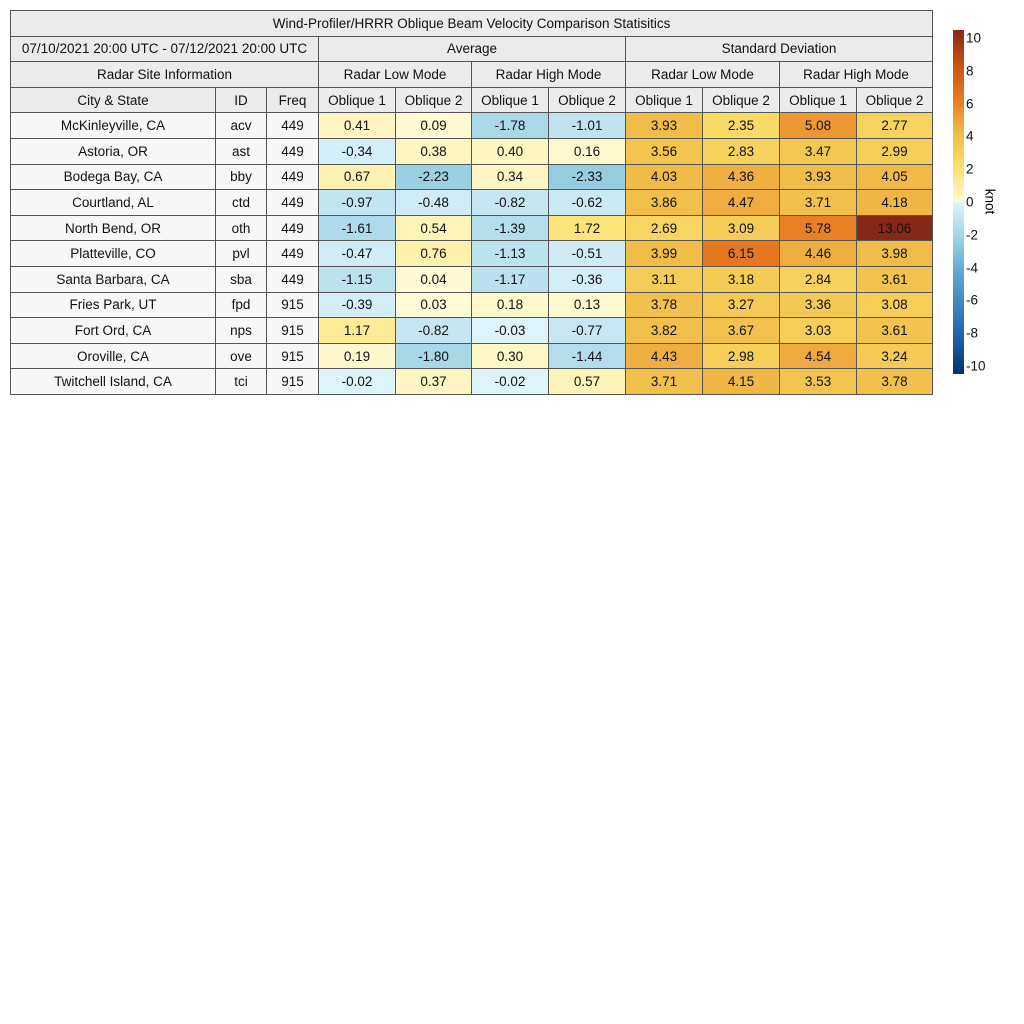 This screenshot has width=1024, height=1024. What do you see at coordinates (292, 305) in the screenshot?
I see `freq-cell: 915` at bounding box center [292, 305].